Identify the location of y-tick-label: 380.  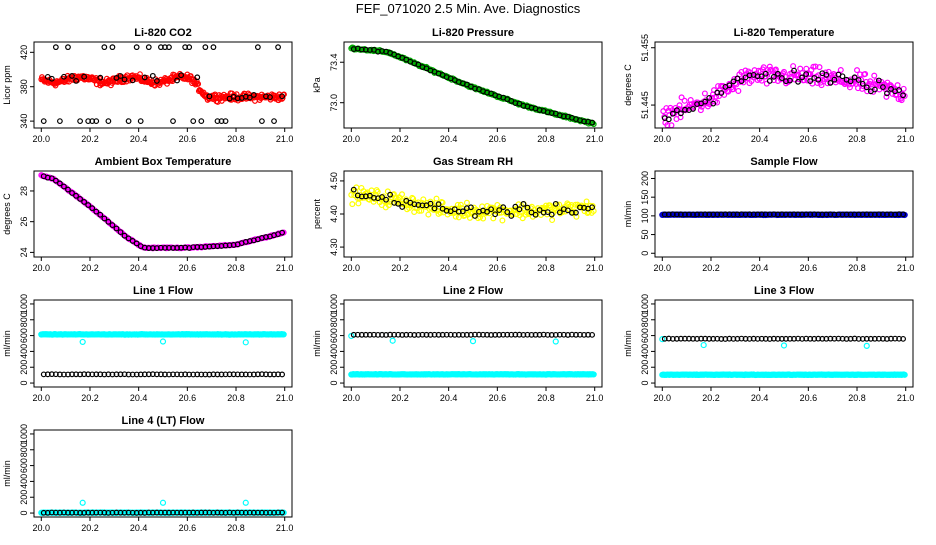
(24, 86).